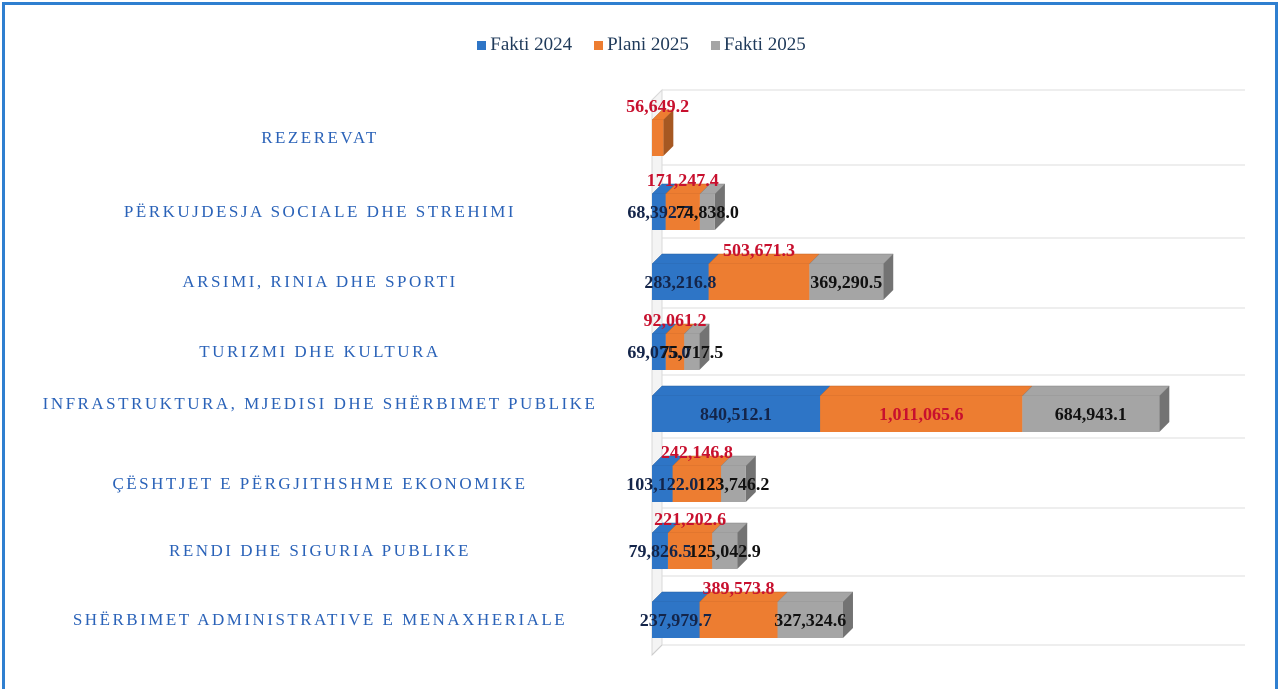  What do you see at coordinates (320, 137) in the screenshot?
I see `category-label: REZEREVAT` at bounding box center [320, 137].